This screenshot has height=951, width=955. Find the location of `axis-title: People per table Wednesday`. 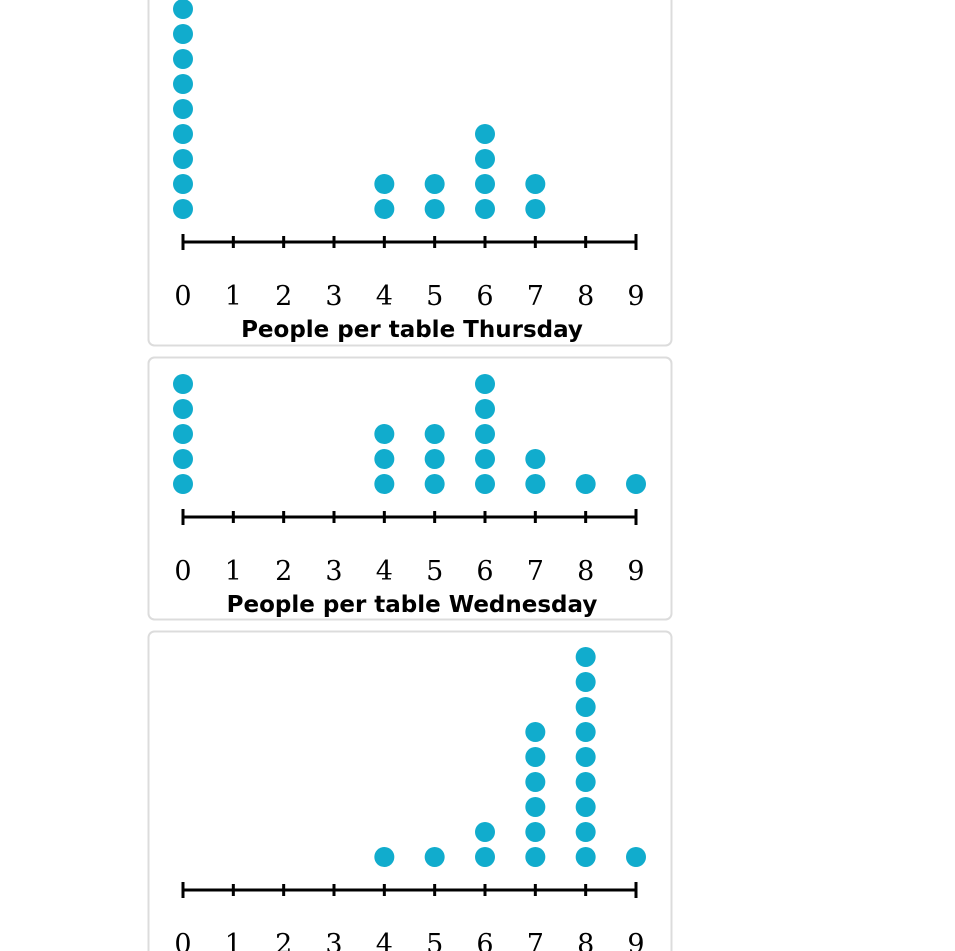

axis-title: People per table Wednesday is located at coordinates (412, 605).